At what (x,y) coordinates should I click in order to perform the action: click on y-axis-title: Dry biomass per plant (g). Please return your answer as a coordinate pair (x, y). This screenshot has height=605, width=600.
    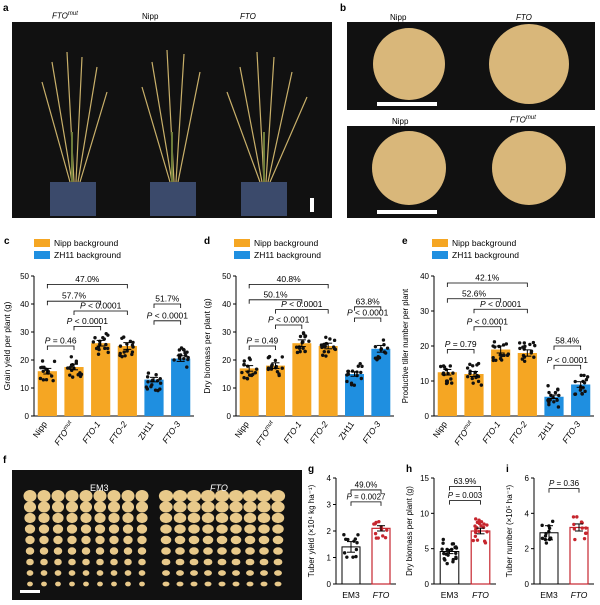
    Looking at the image, I should click on (409, 531).